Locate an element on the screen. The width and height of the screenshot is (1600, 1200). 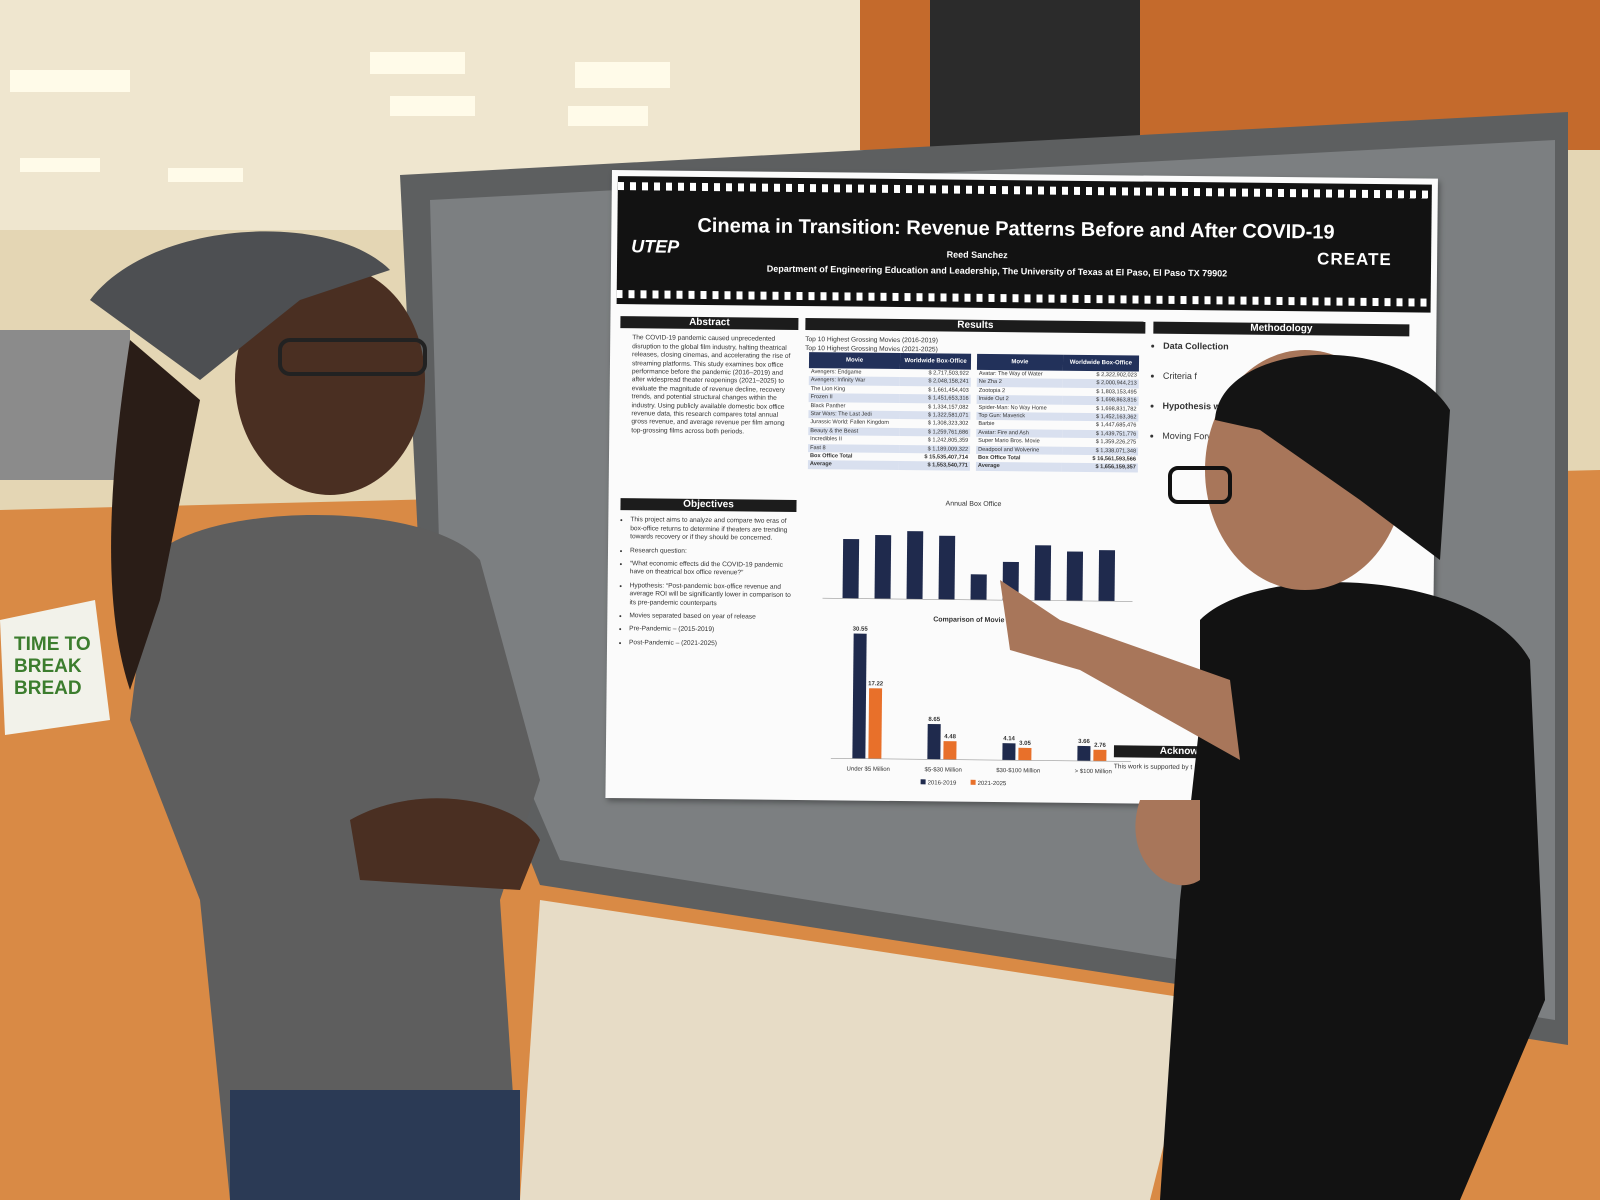
value-label: 2.76 is located at coordinates (1100, 746).